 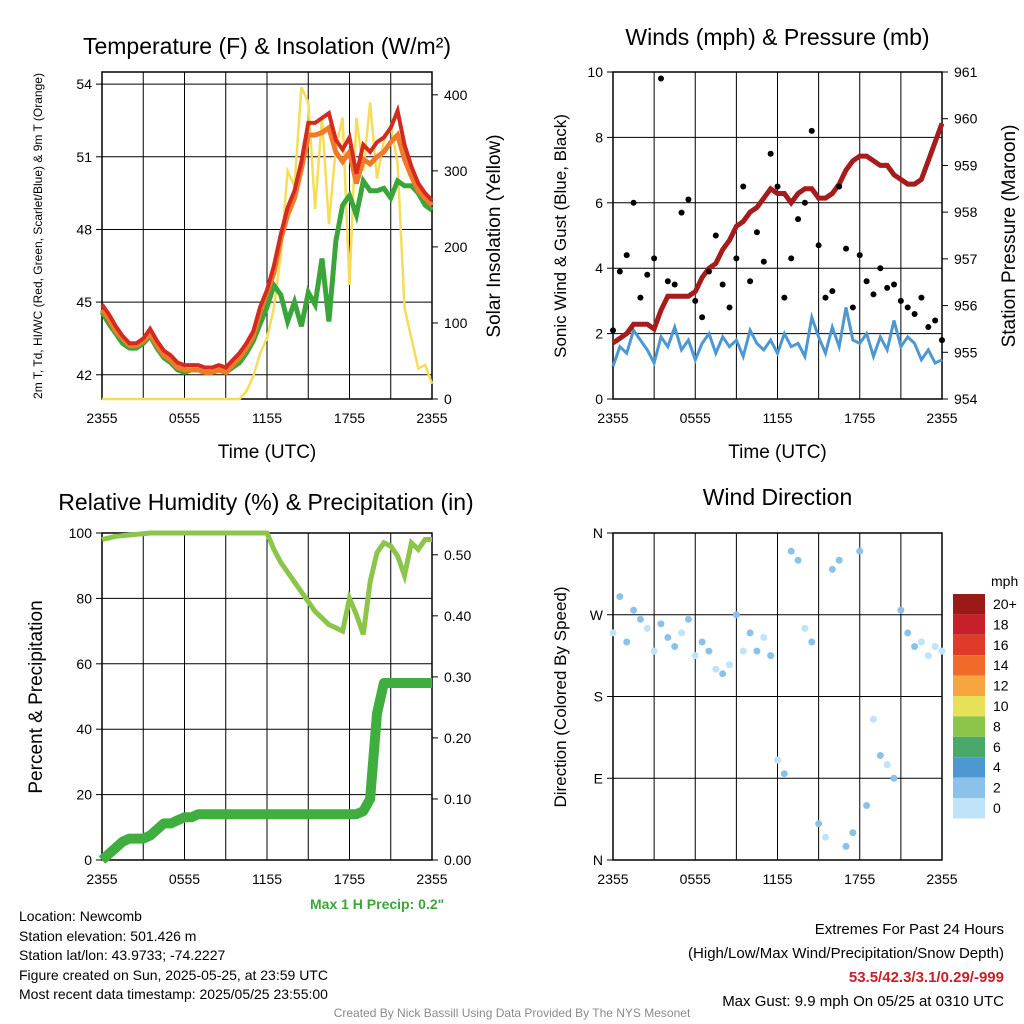 What do you see at coordinates (597, 615) in the screenshot?
I see `y-tick-label: W` at bounding box center [597, 615].